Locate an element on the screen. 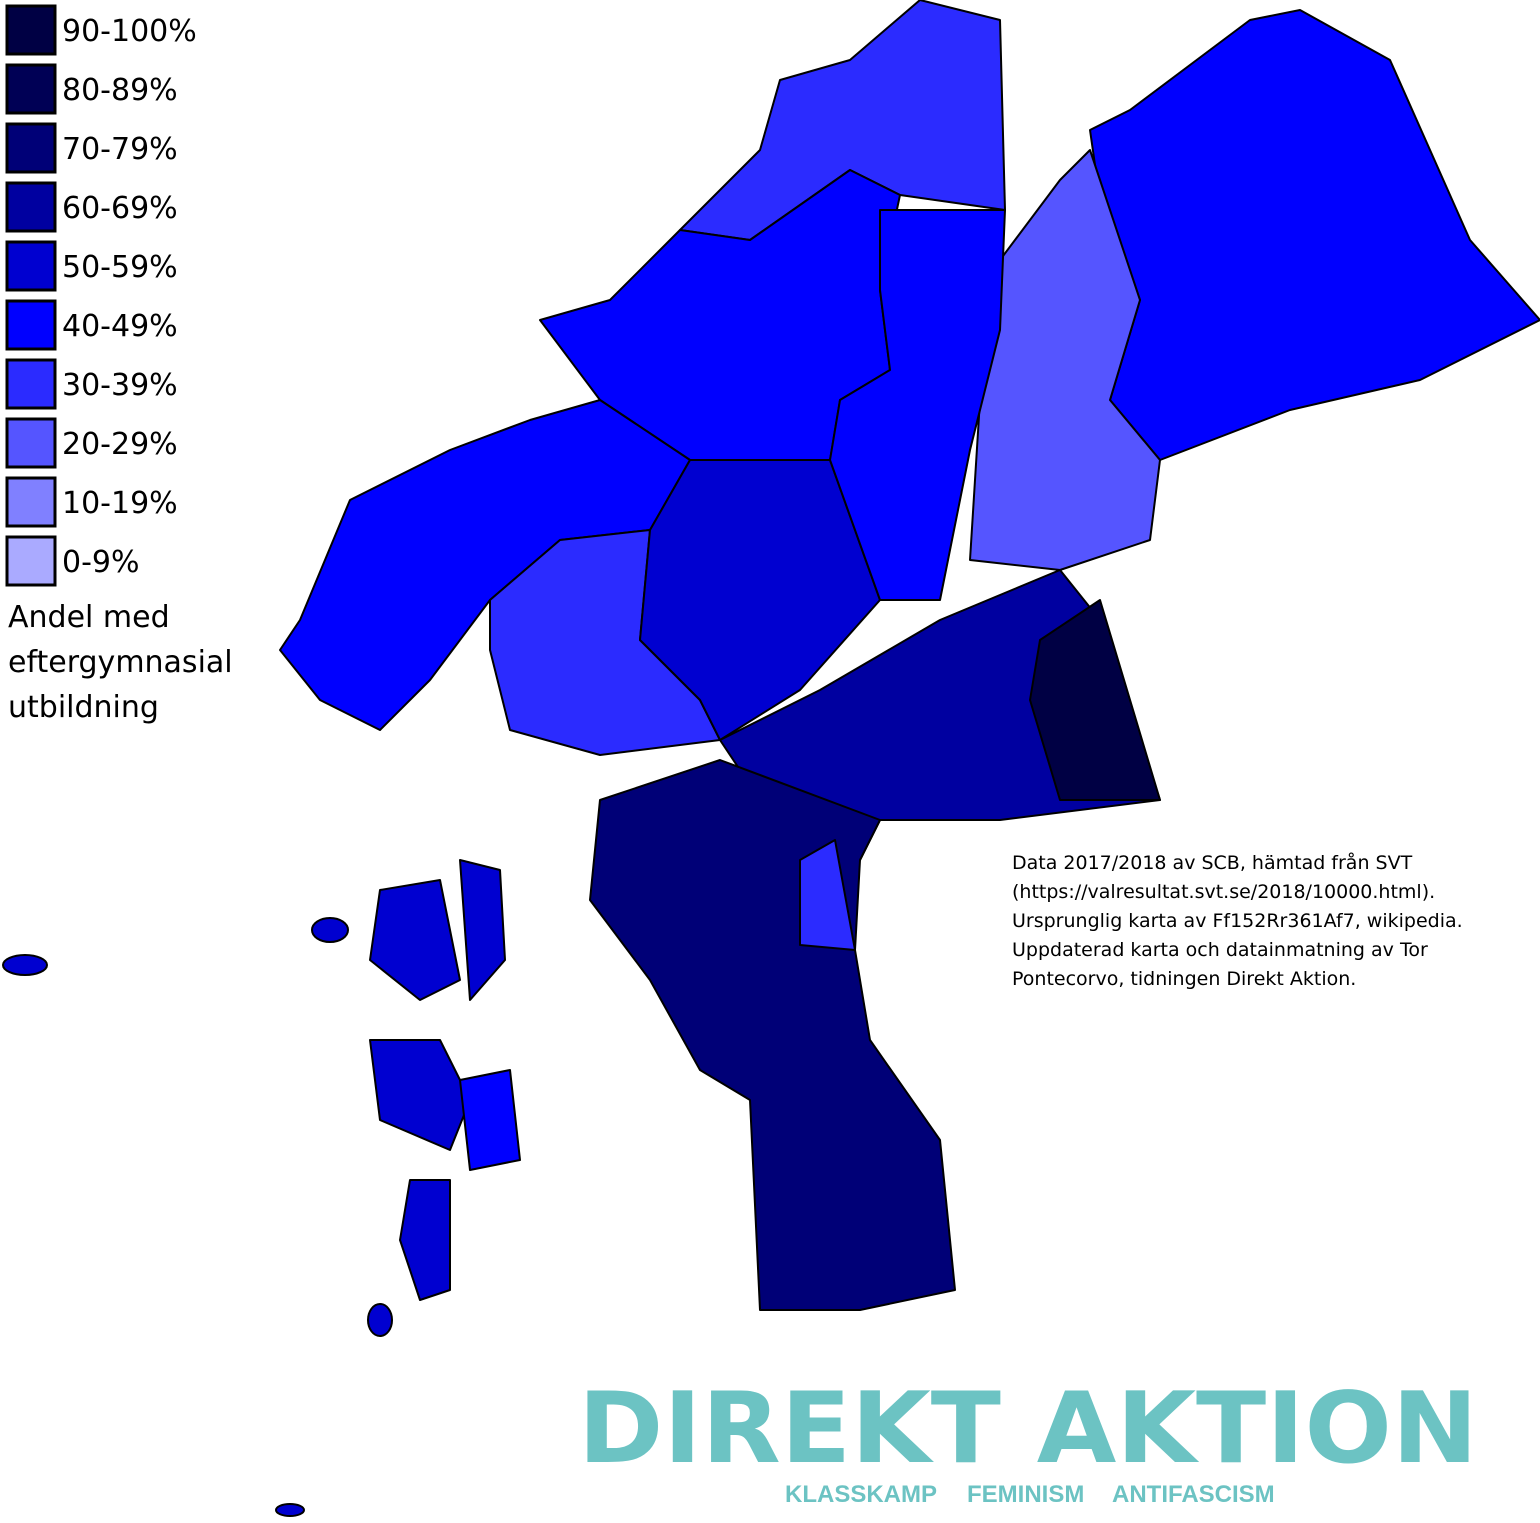 This screenshot has width=1540, height=1523. legend-label: 10-19% is located at coordinates (120, 503).